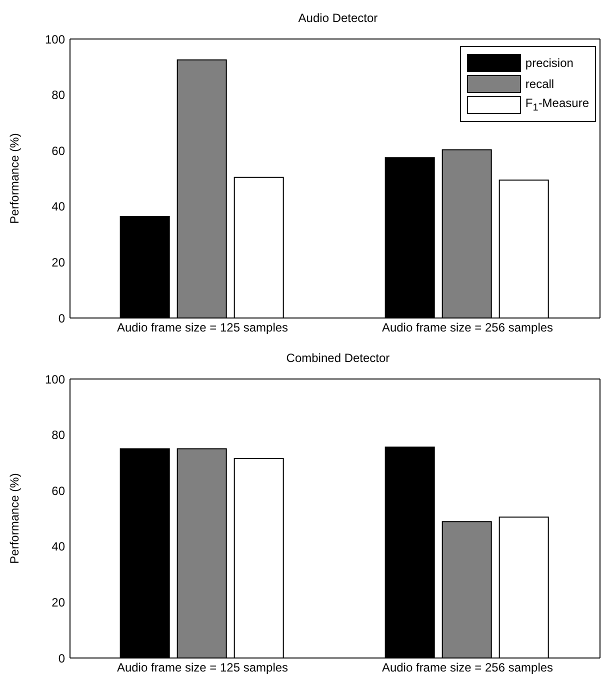 Image resolution: width=606 pixels, height=696 pixels. I want to click on chart-title: Combined Detector, so click(338, 358).